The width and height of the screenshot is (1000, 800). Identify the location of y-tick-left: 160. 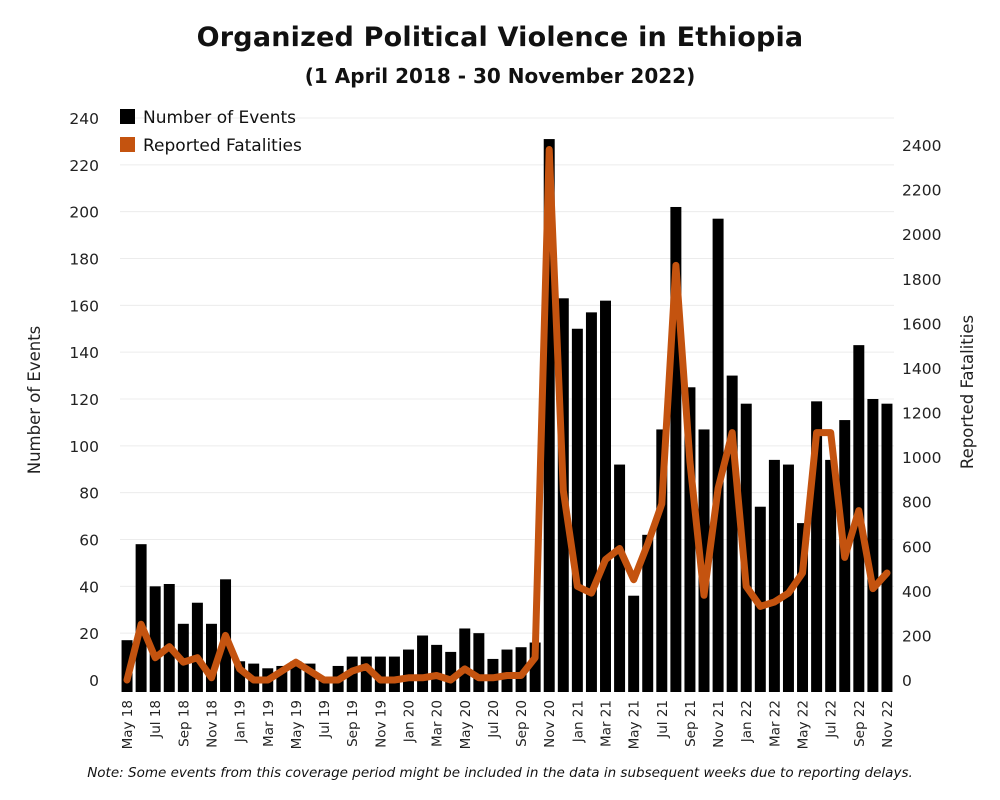
(84, 306).